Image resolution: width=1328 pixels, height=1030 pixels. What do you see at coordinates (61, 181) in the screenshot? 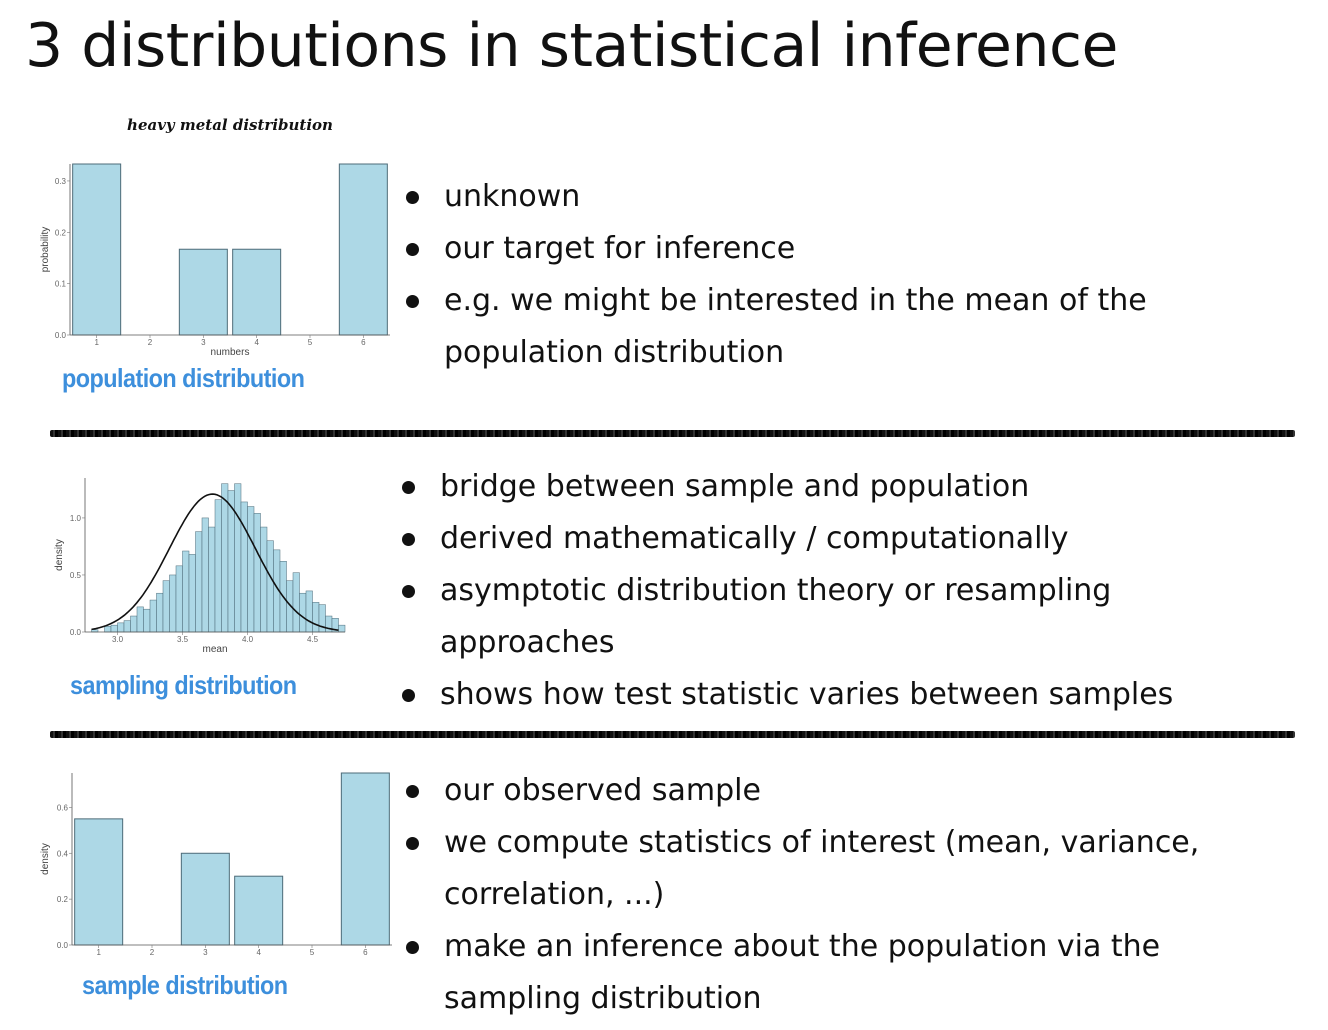
I see `y-tick-label: 0.3` at bounding box center [61, 181].